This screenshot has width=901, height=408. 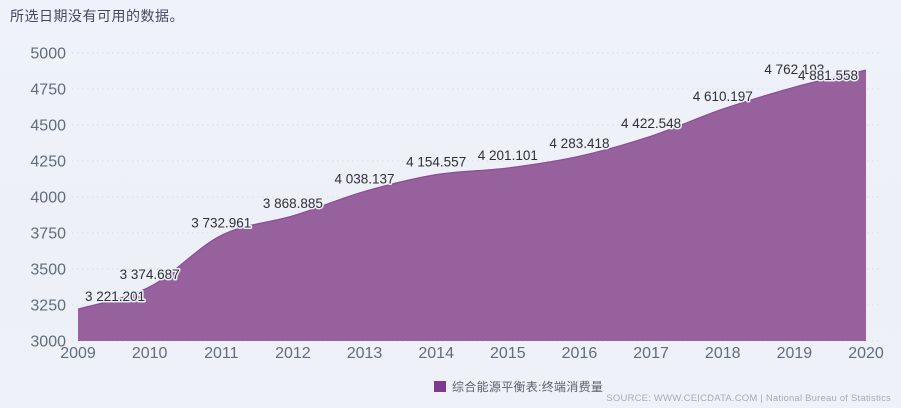 I want to click on legend-swatch-icon, so click(x=440, y=386).